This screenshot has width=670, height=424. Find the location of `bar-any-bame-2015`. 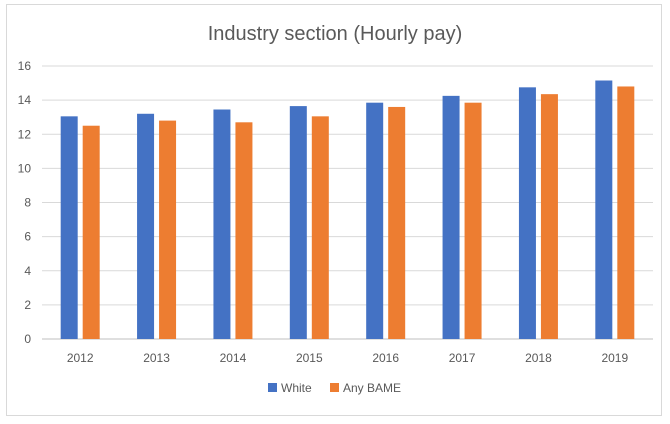

bar-any-bame-2015 is located at coordinates (320, 227).